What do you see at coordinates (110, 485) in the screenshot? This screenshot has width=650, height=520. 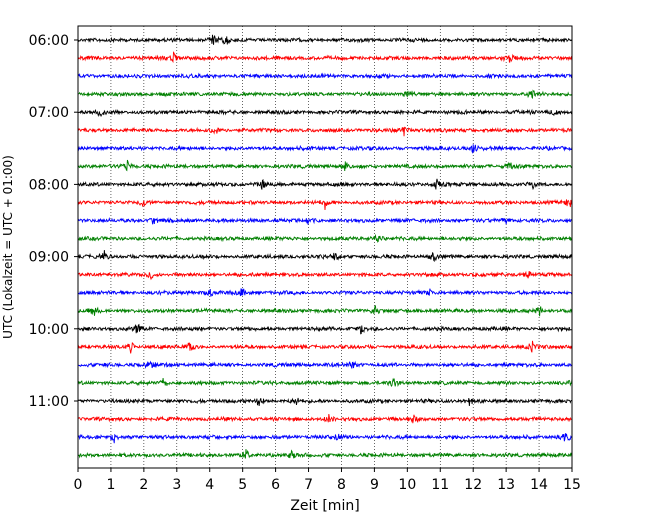 I see `x-tick-label: 1` at bounding box center [110, 485].